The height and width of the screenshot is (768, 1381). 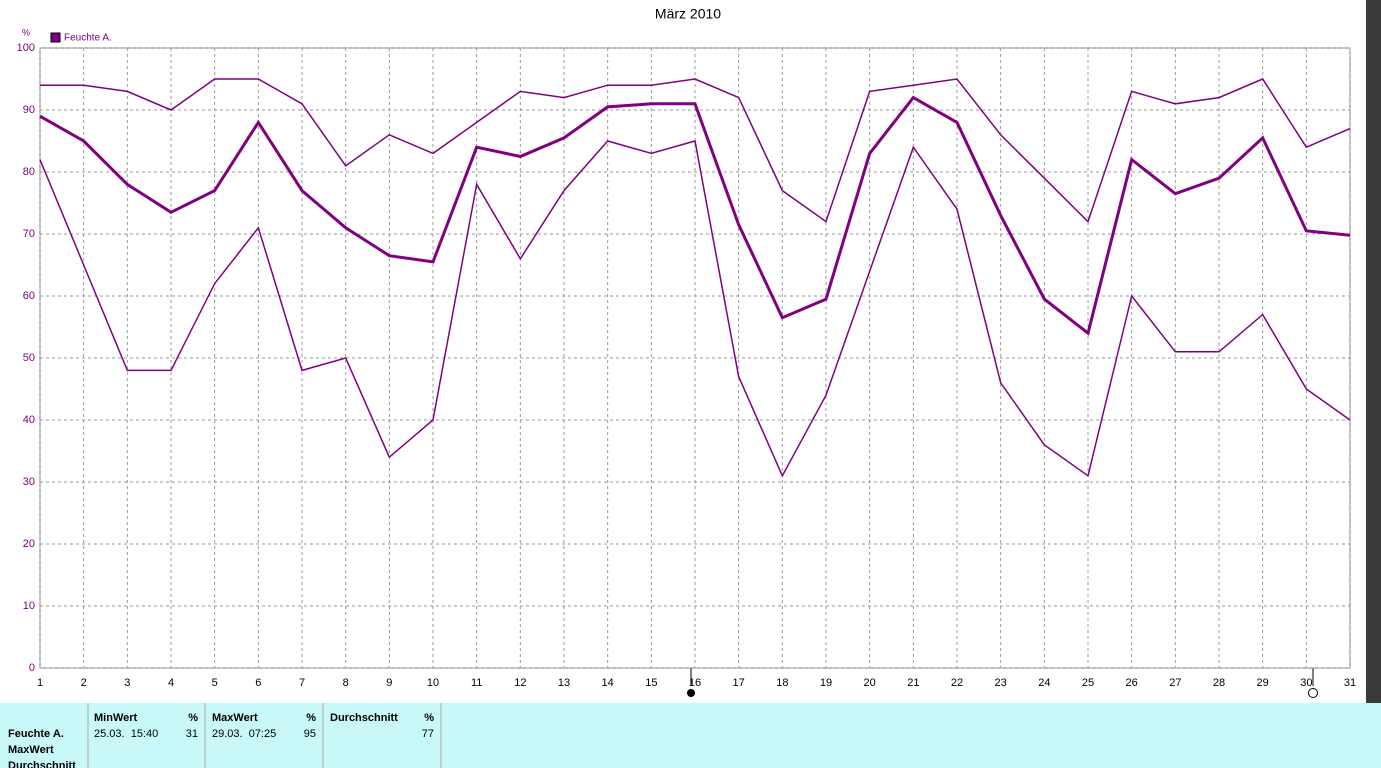 What do you see at coordinates (171, 683) in the screenshot?
I see `x-tick-label: 4` at bounding box center [171, 683].